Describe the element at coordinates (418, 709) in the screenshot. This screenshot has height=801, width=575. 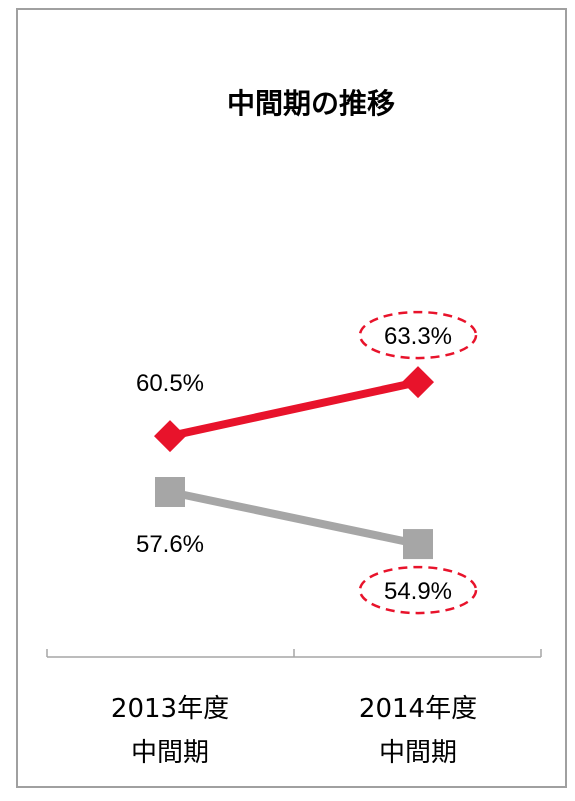
I see `category-label: 2014年度` at that location.